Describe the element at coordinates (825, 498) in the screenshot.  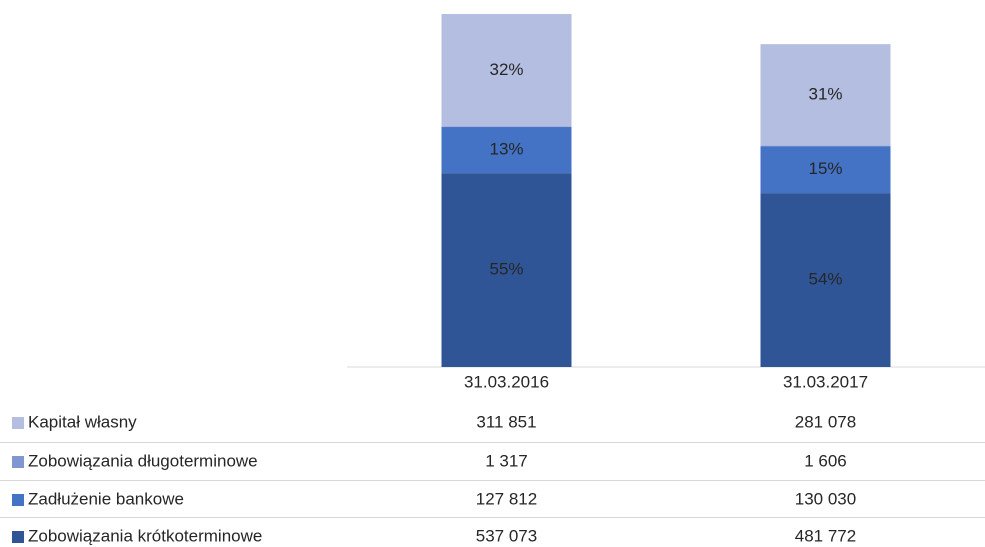
I see `table-value: 130 030` at that location.